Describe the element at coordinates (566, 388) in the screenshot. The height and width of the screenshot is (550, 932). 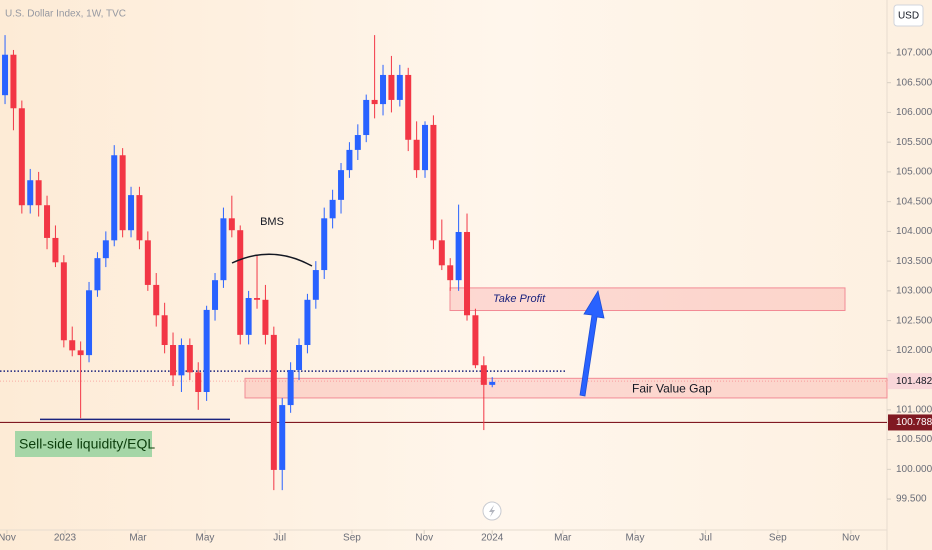
I see `fair-value-gap-zone` at that location.